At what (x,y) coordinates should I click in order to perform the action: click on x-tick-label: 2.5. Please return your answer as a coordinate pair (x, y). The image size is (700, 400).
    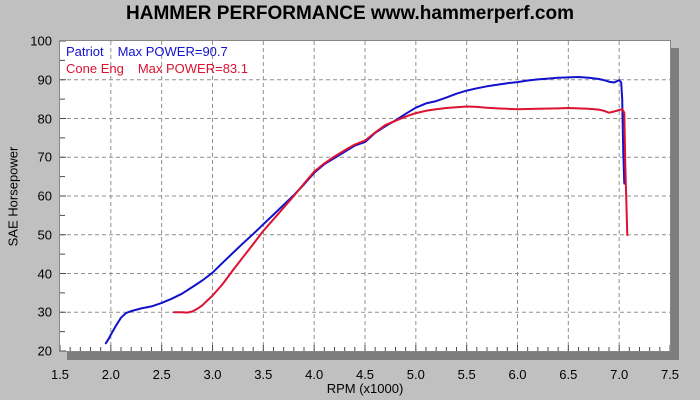
    Looking at the image, I should click on (161, 374).